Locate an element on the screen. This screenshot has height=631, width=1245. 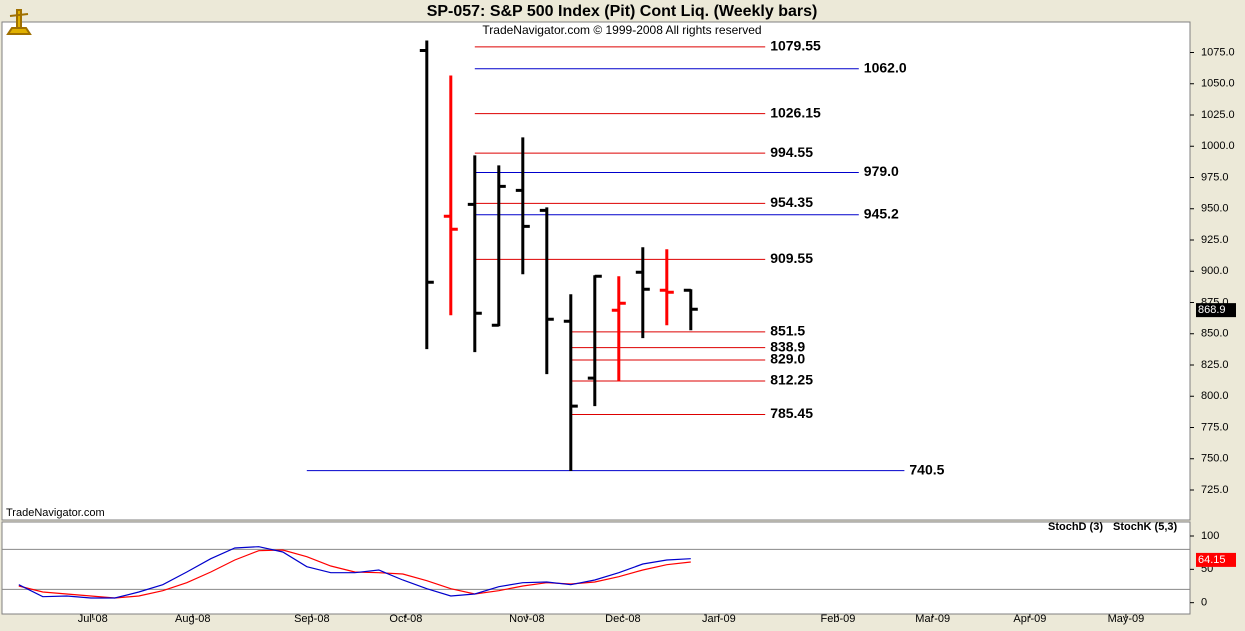
level-label: 945.2 is located at coordinates (881, 213).